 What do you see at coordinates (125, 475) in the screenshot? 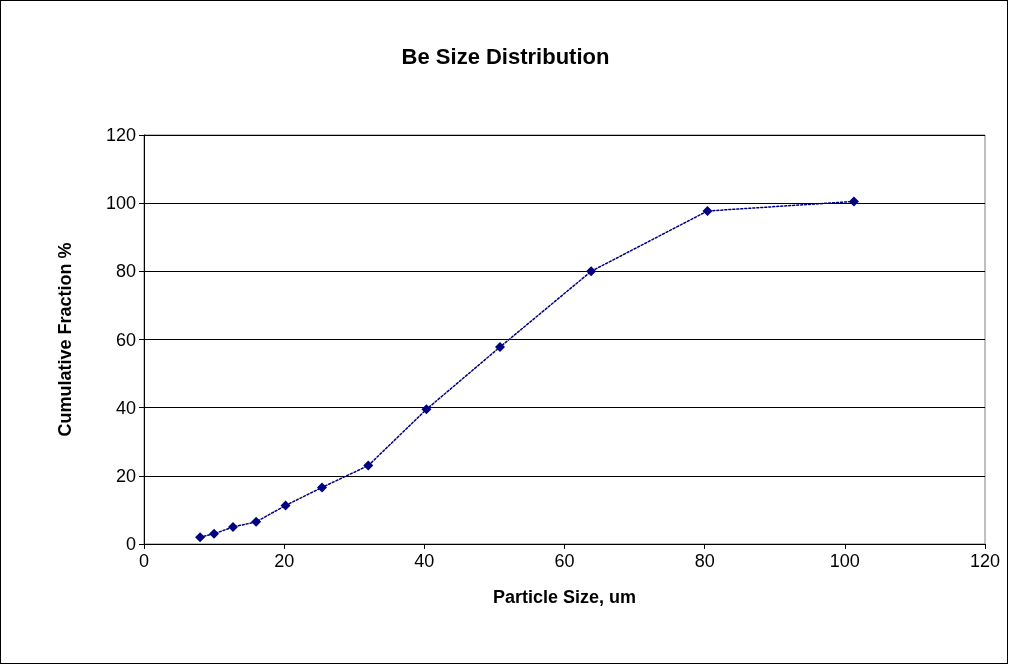
I see `y-tick-label: 20` at bounding box center [125, 475].